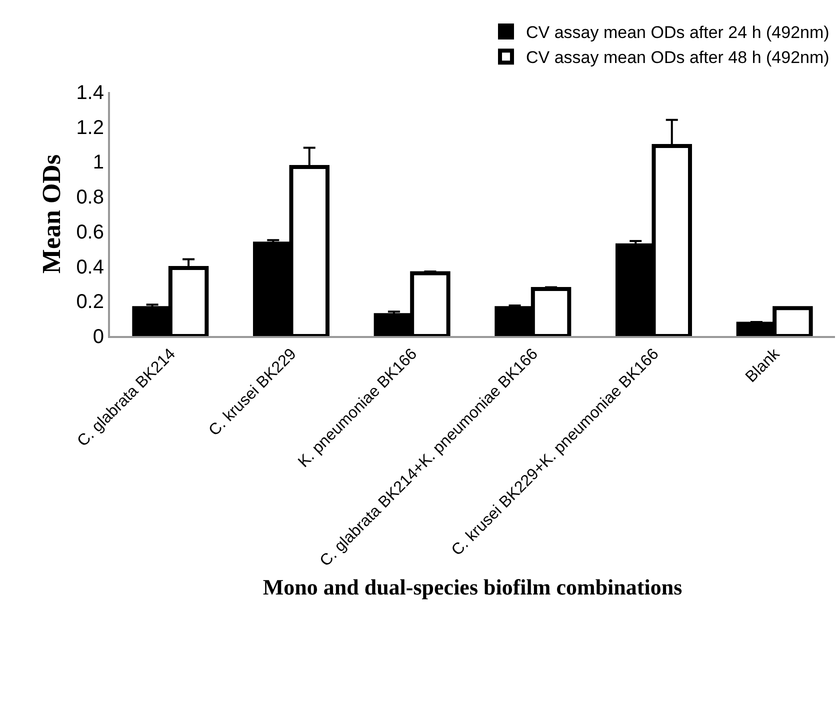 The height and width of the screenshot is (717, 840). Describe the element at coordinates (90, 302) in the screenshot. I see `y-tick-label: 0.2` at that location.